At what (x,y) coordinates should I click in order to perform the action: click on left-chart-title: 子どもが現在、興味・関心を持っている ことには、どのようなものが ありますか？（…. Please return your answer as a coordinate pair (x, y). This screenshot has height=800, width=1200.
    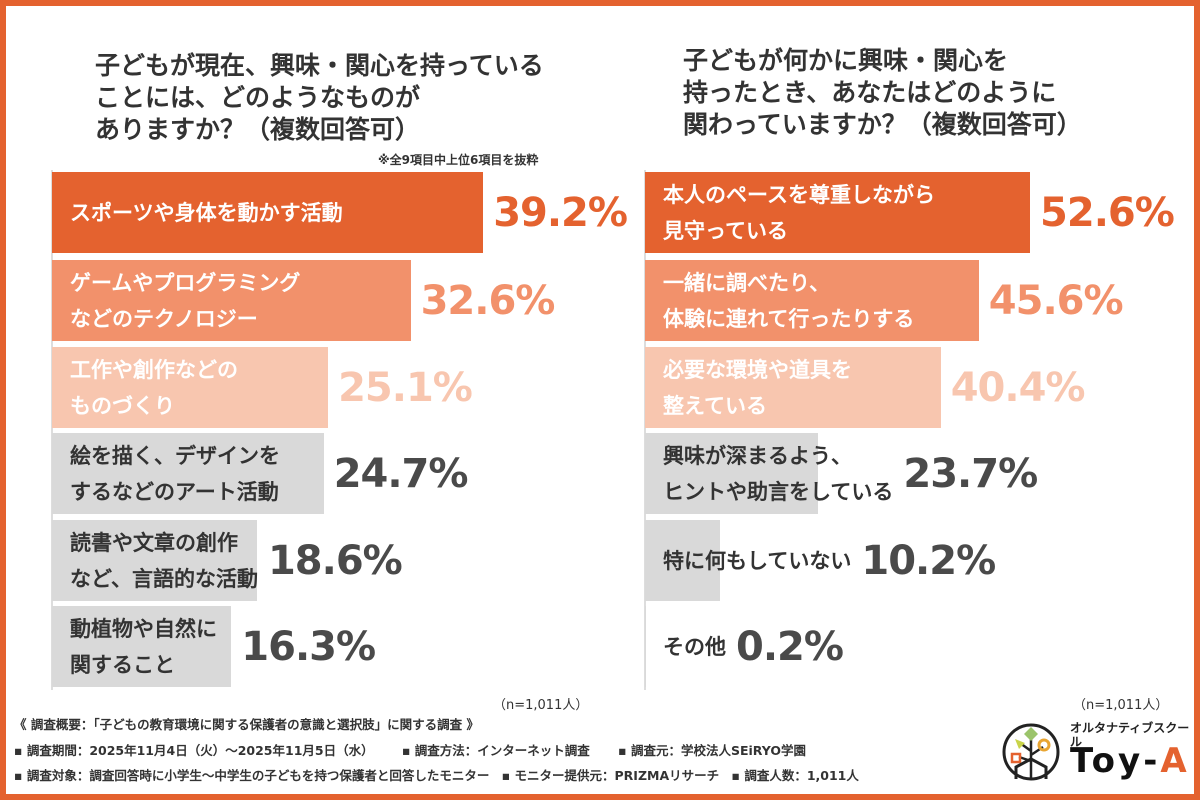
    Looking at the image, I should click on (319, 97).